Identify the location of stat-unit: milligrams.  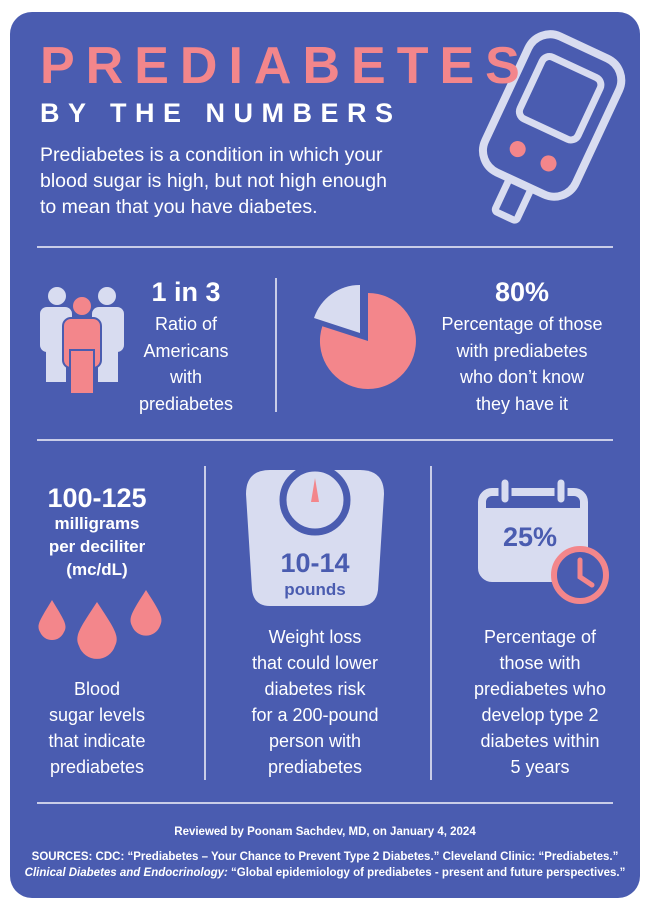
(97, 523).